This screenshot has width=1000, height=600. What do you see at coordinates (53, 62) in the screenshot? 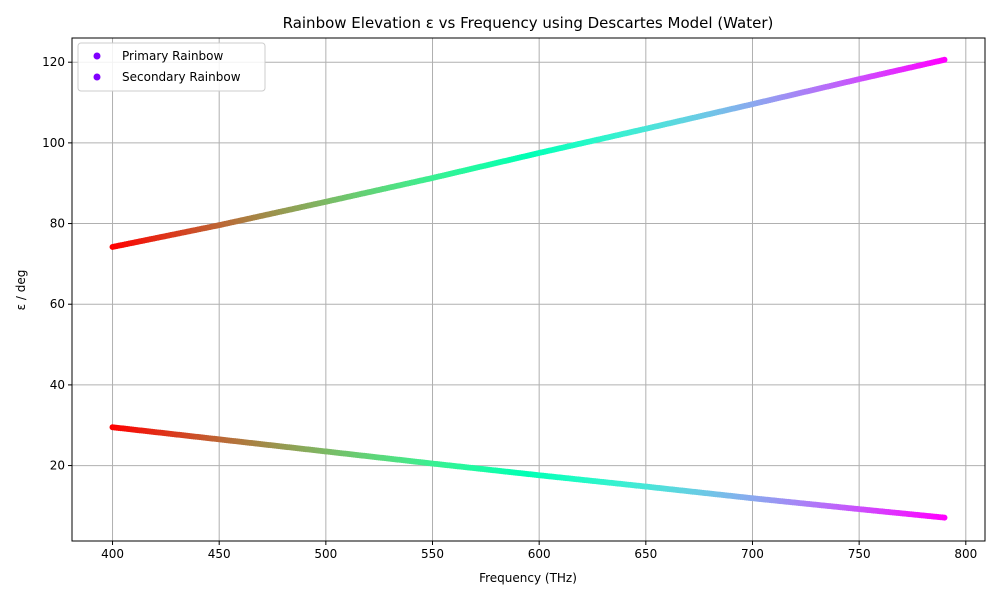
I see `y-tick-label: 120` at bounding box center [53, 62].